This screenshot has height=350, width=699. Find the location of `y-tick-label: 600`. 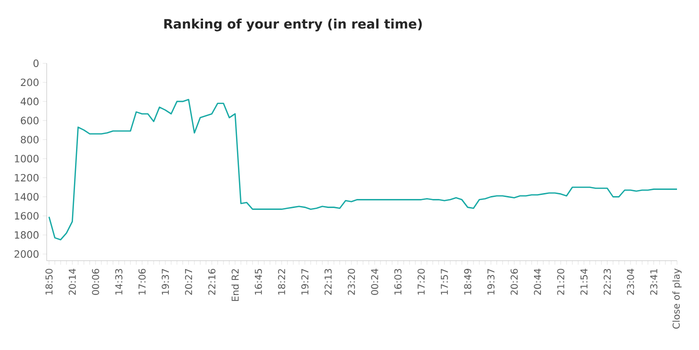

y-tick-label: 600 is located at coordinates (29, 120).